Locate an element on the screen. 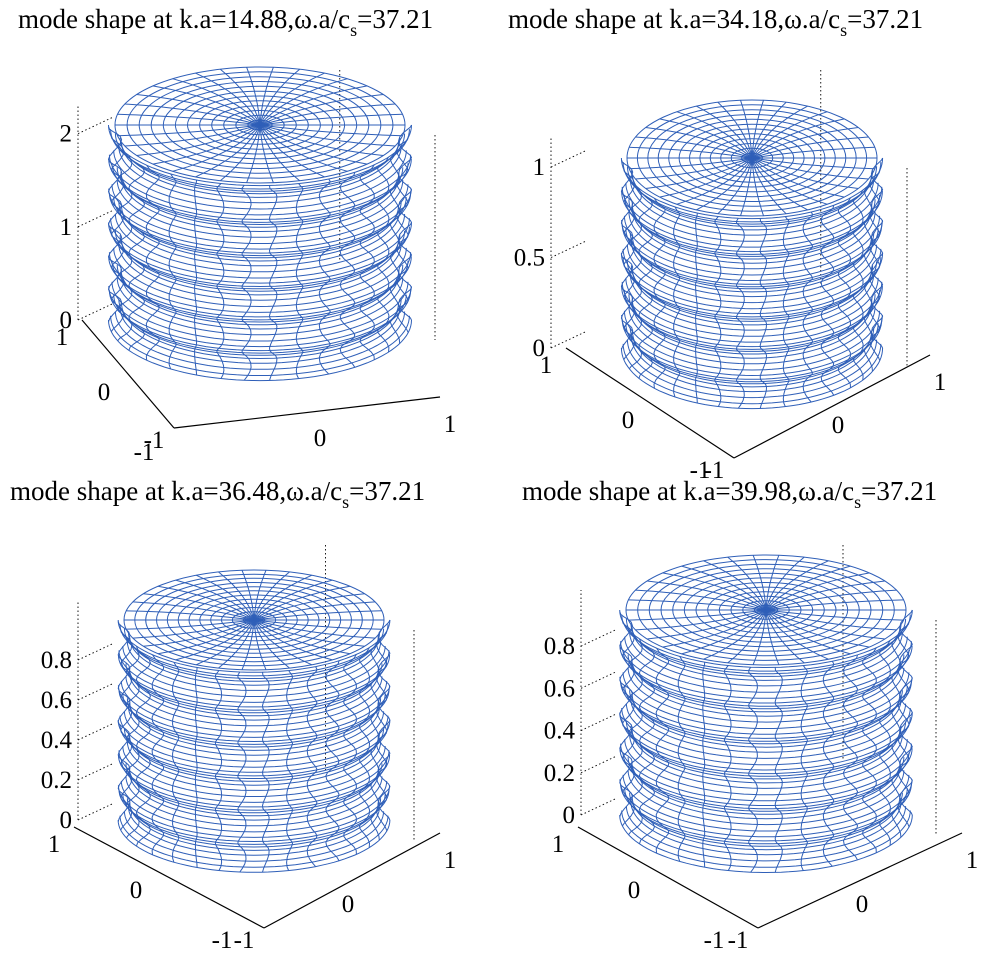 The image size is (1004, 963). y-tick-label: 1 is located at coordinates (54, 844).